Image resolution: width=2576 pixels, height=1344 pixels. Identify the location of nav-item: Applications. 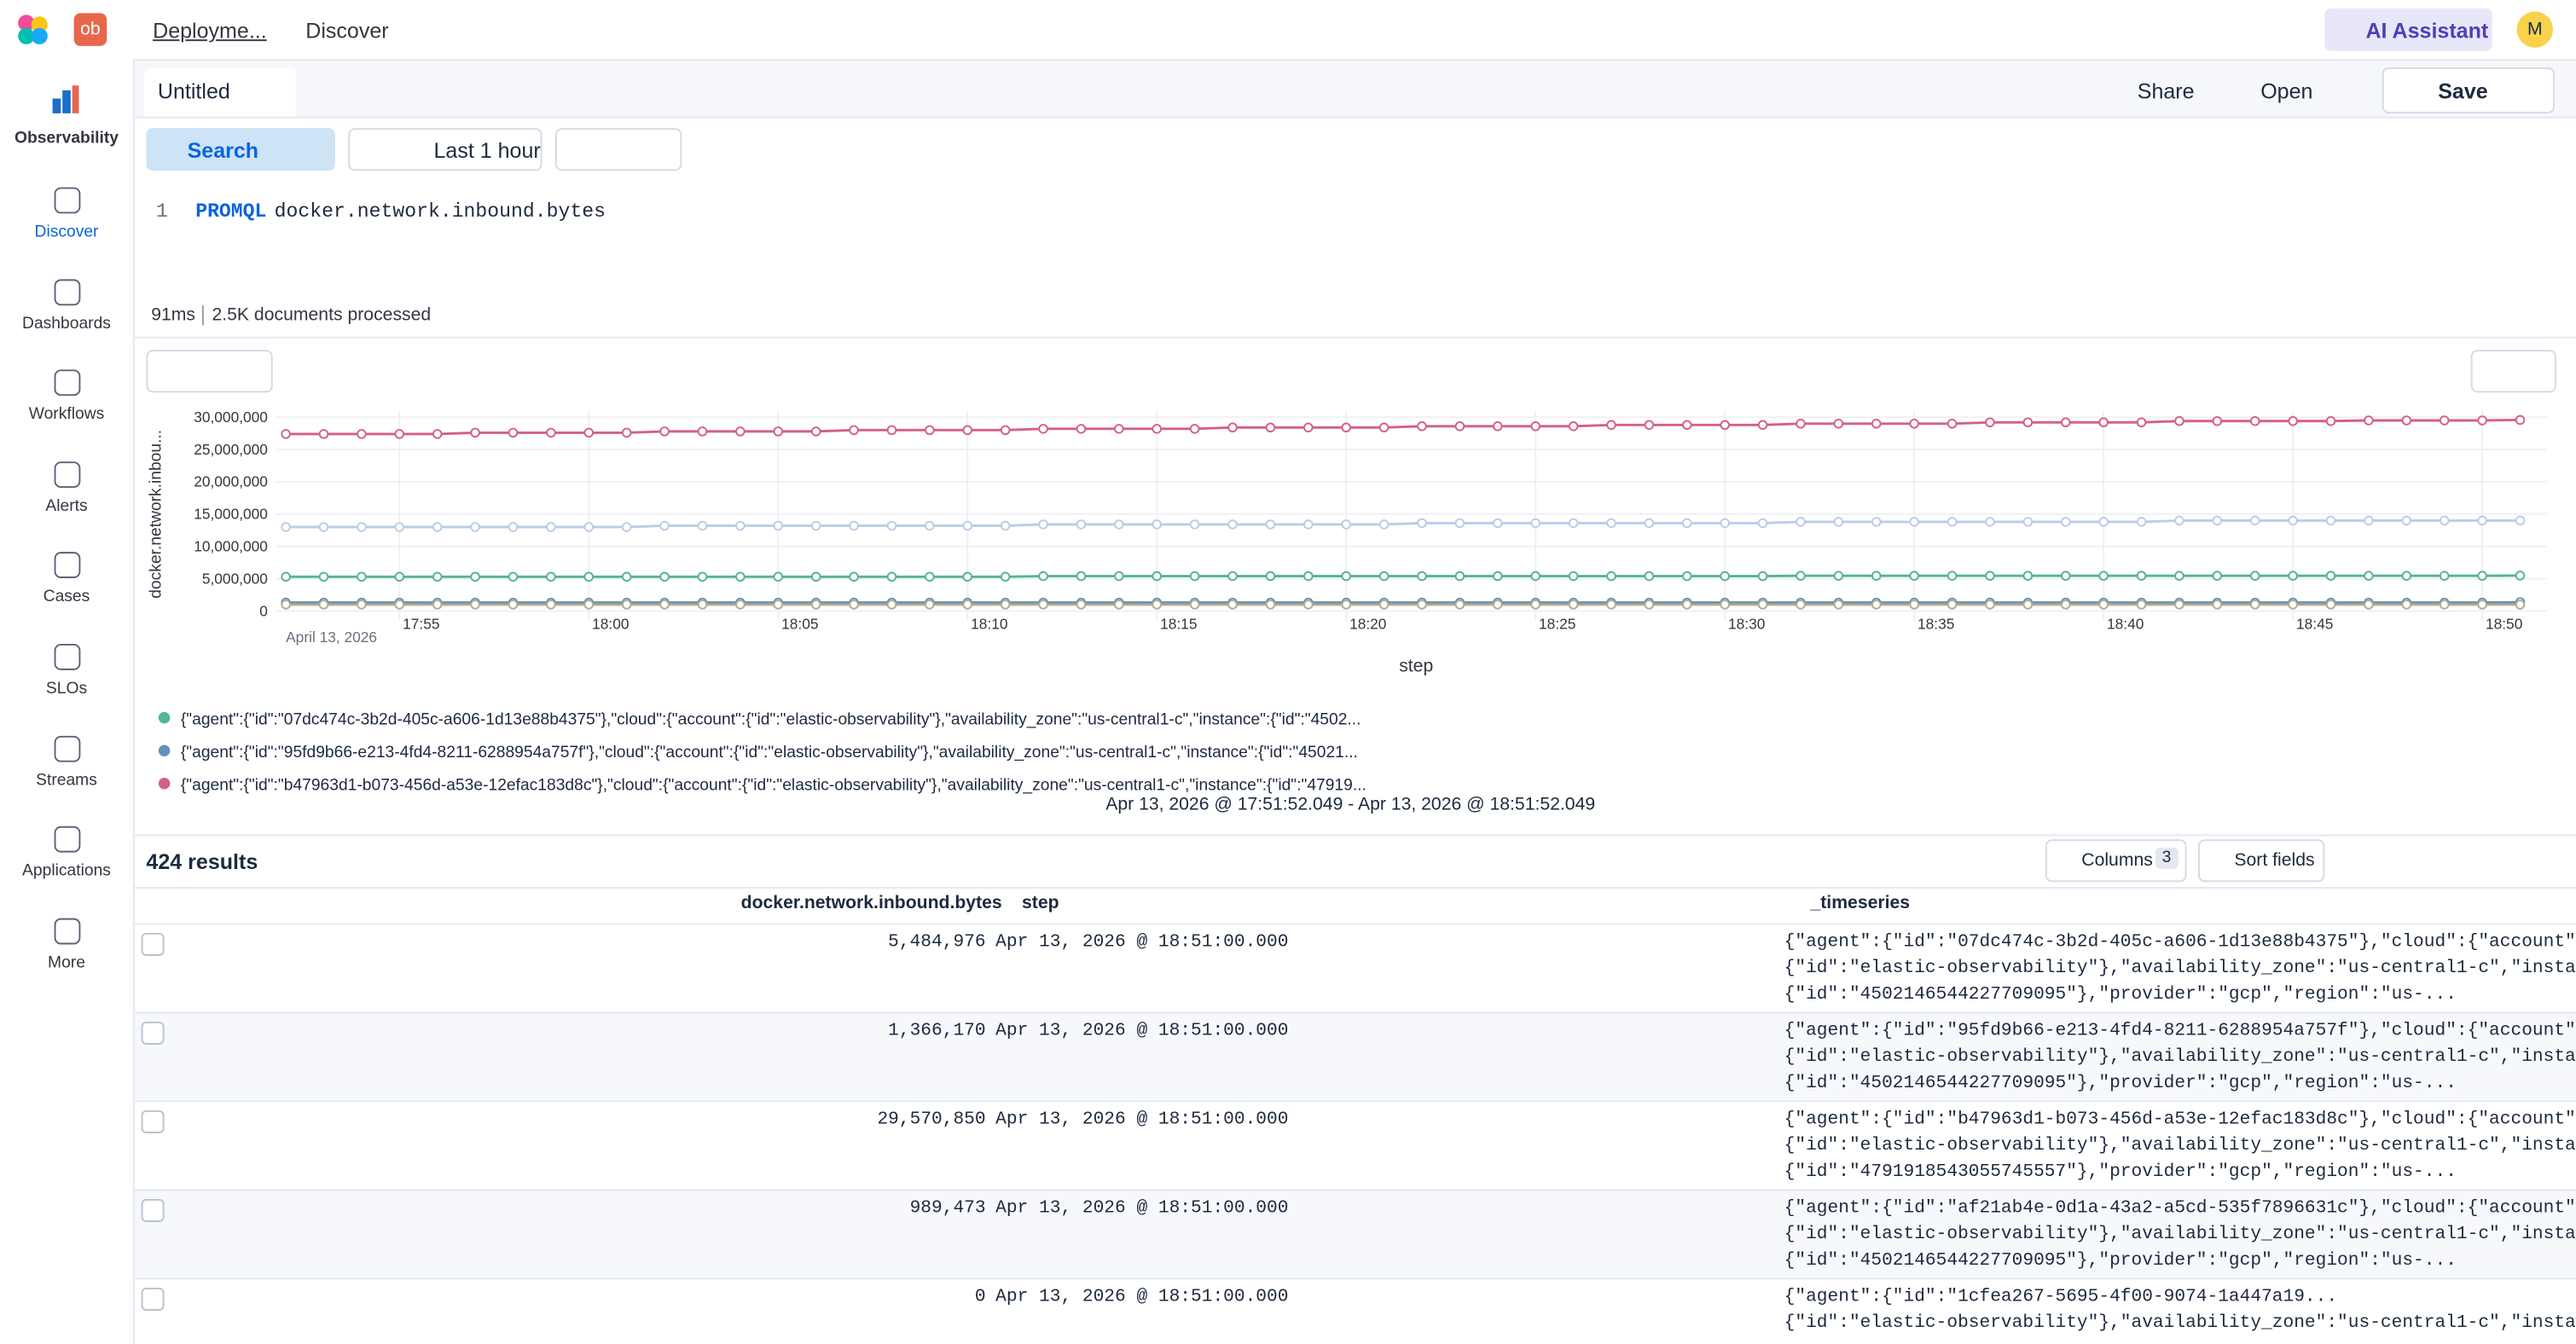
(66, 854).